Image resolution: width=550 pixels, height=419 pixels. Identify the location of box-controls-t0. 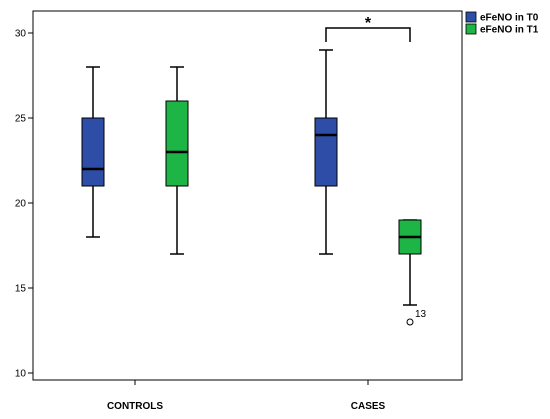
(93, 152).